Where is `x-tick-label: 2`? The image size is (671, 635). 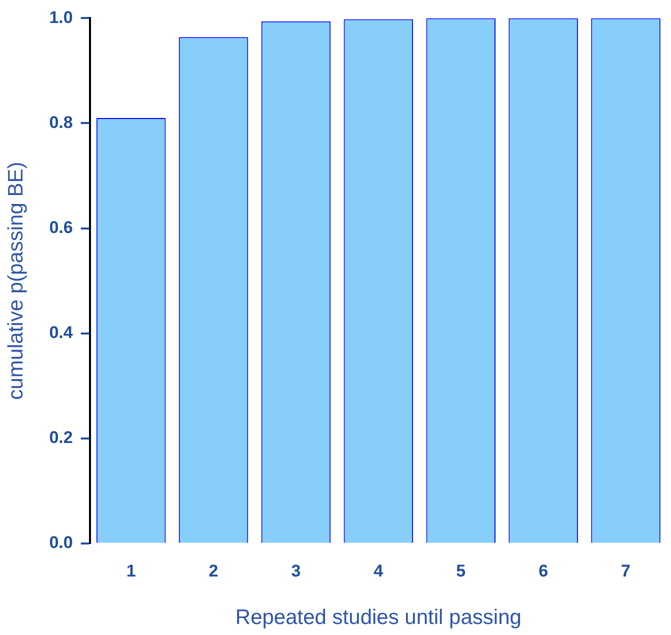 x-tick-label: 2 is located at coordinates (213, 570).